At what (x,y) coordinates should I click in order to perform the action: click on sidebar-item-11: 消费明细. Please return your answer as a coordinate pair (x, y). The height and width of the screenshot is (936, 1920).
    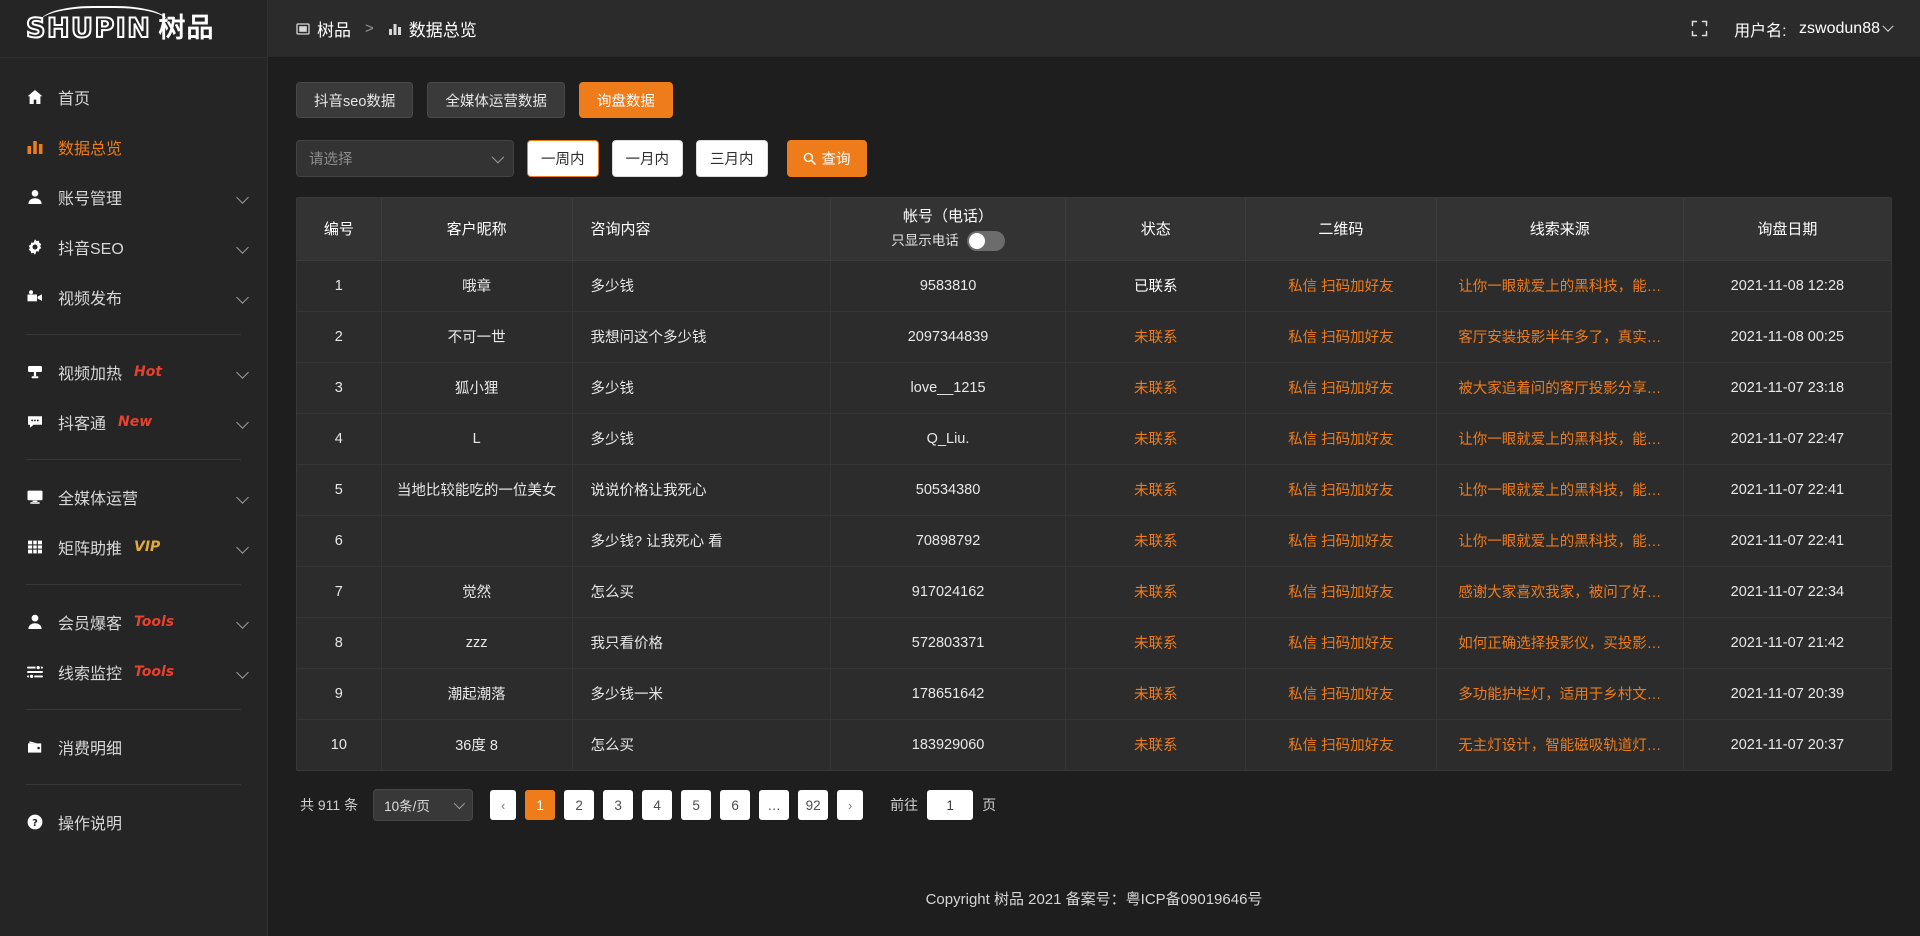
    Looking at the image, I should click on (133, 747).